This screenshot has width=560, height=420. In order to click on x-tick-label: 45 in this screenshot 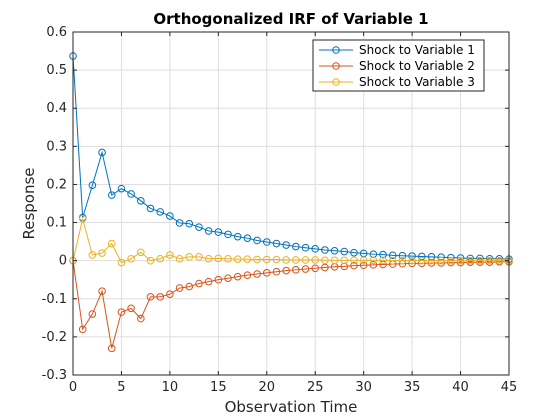, I will do `click(509, 387)`.